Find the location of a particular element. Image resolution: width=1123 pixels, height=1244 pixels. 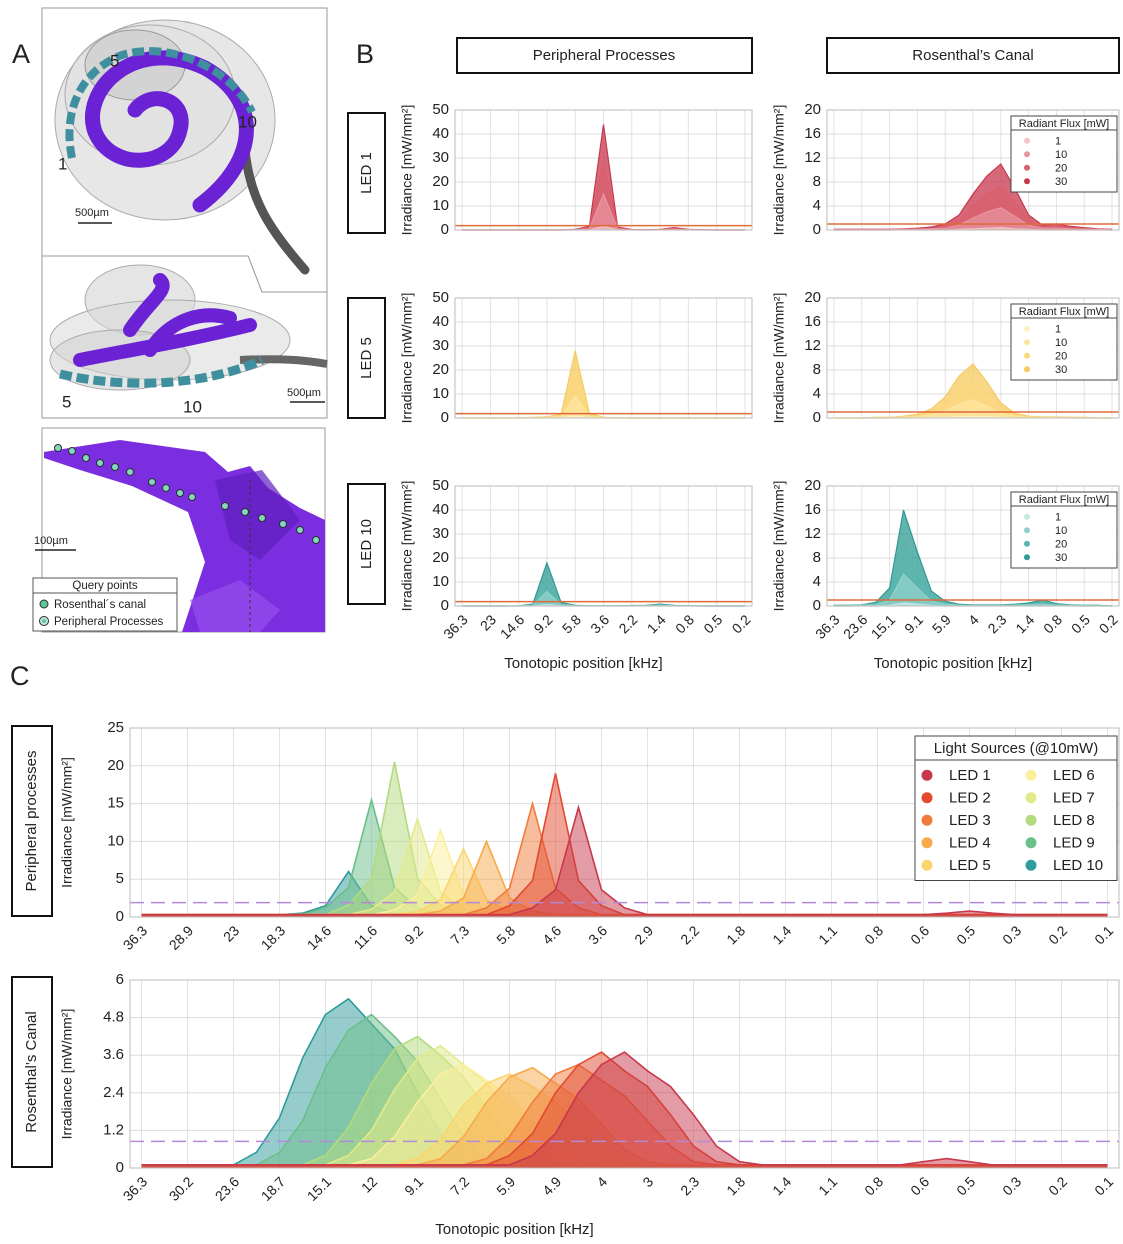

legend-label: 20 is located at coordinates (1061, 357).